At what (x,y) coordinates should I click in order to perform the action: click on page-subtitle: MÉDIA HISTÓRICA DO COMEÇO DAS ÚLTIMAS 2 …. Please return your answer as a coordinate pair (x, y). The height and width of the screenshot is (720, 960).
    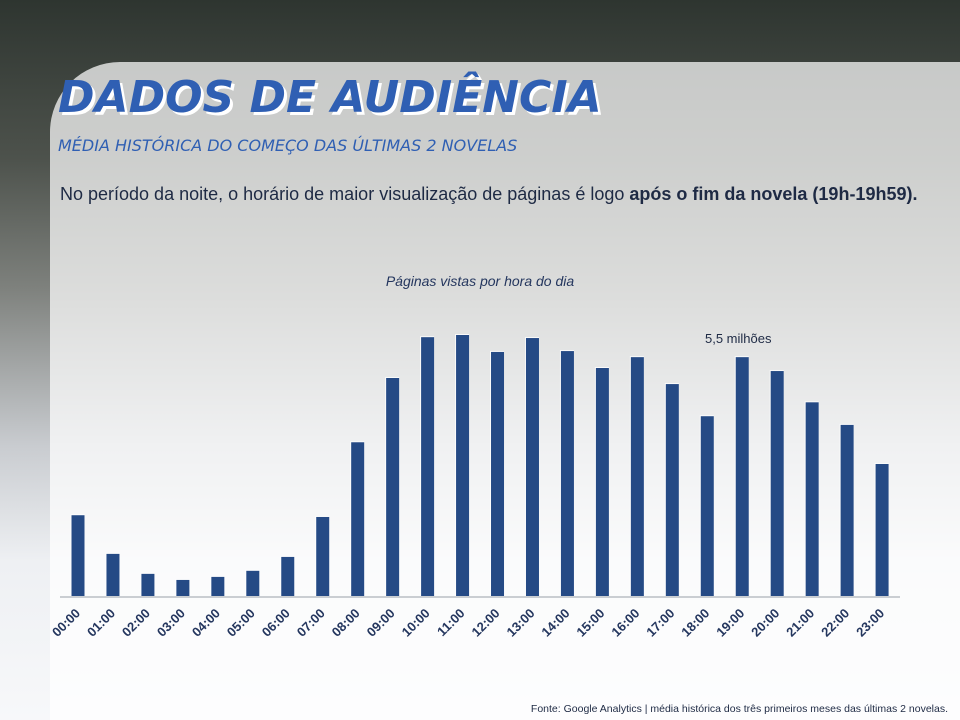
    Looking at the image, I should click on (287, 145).